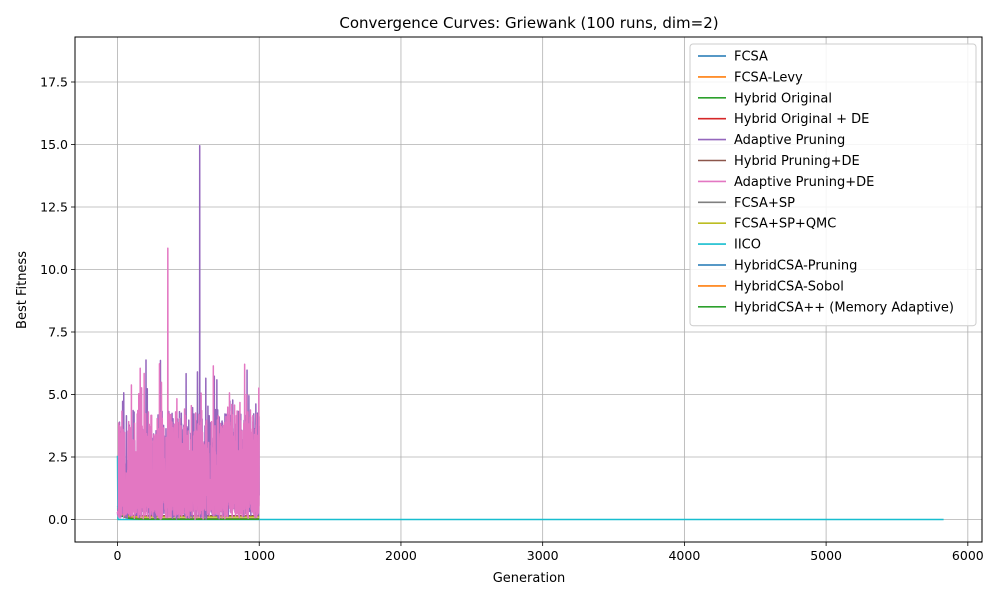 The height and width of the screenshot is (600, 1000). Describe the element at coordinates (789, 140) in the screenshot. I see `legend-entry: Adaptive Pruning` at that location.